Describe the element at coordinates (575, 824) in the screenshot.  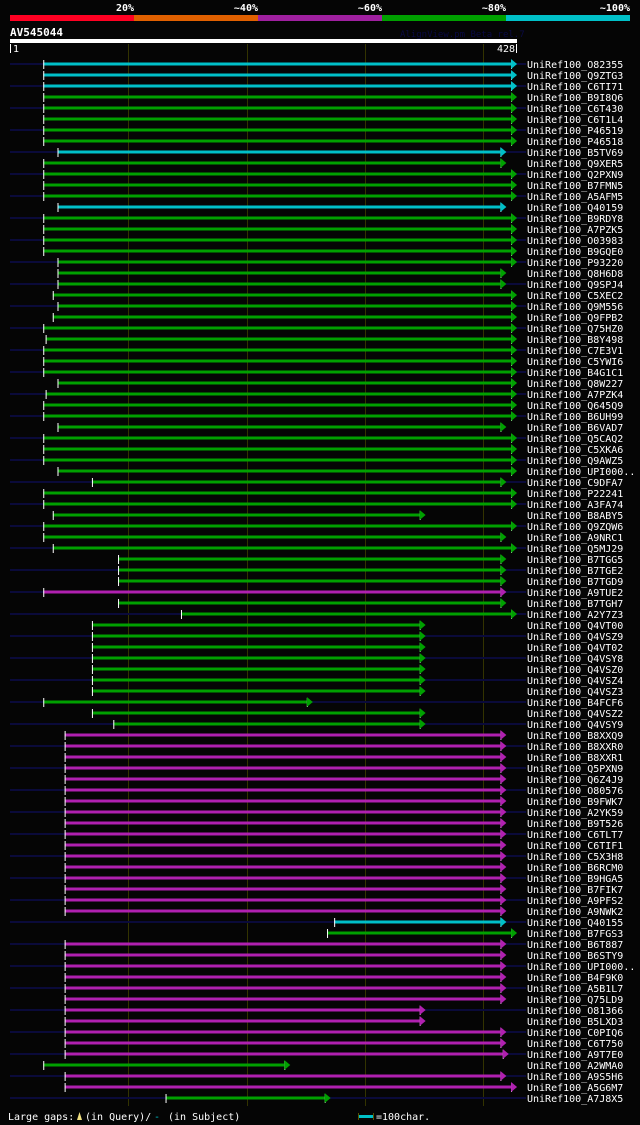
I see `hit-label: UniRef100_B9T526` at that location.